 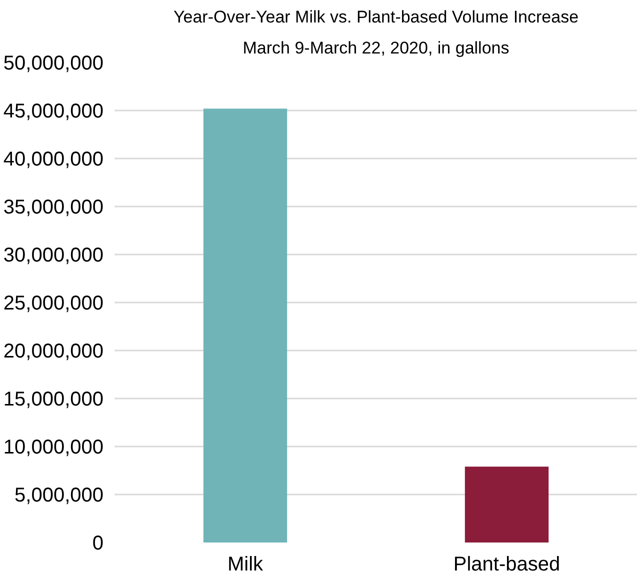 What do you see at coordinates (506, 565) in the screenshot?
I see `x-tick-label: Plant-based` at bounding box center [506, 565].